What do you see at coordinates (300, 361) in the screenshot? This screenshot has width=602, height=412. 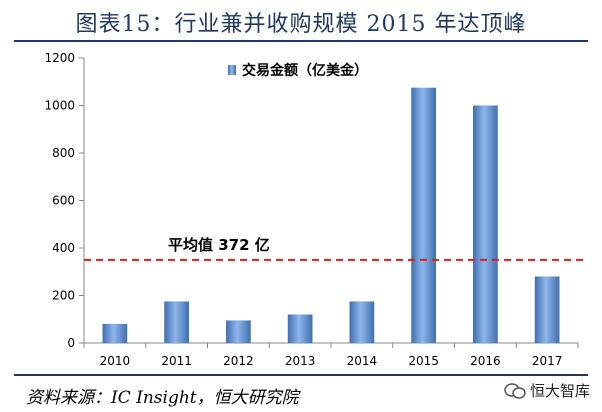 I see `x-tick-label: 2013` at bounding box center [300, 361].